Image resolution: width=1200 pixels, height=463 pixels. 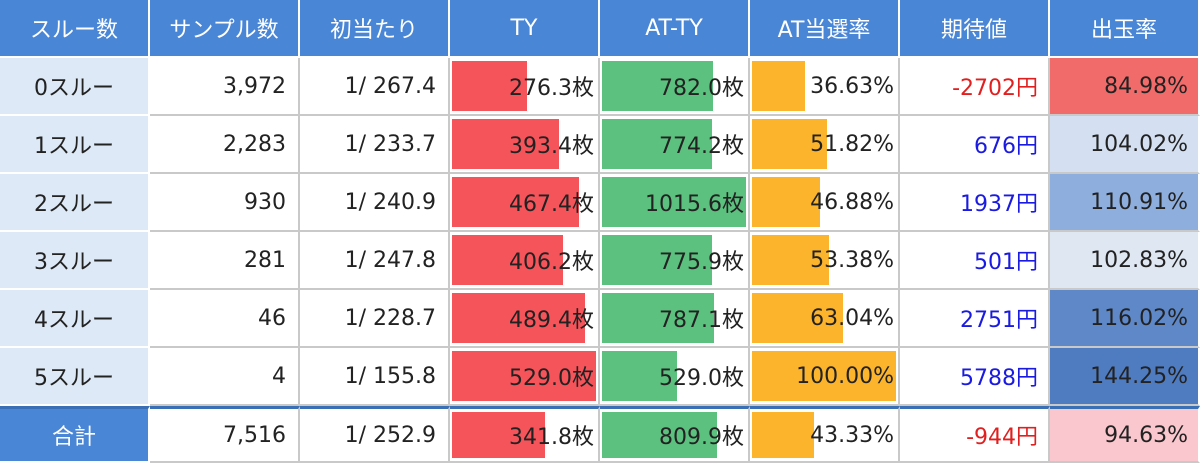 I want to click on at-rate-cell: 46.88%, so click(x=825, y=203).